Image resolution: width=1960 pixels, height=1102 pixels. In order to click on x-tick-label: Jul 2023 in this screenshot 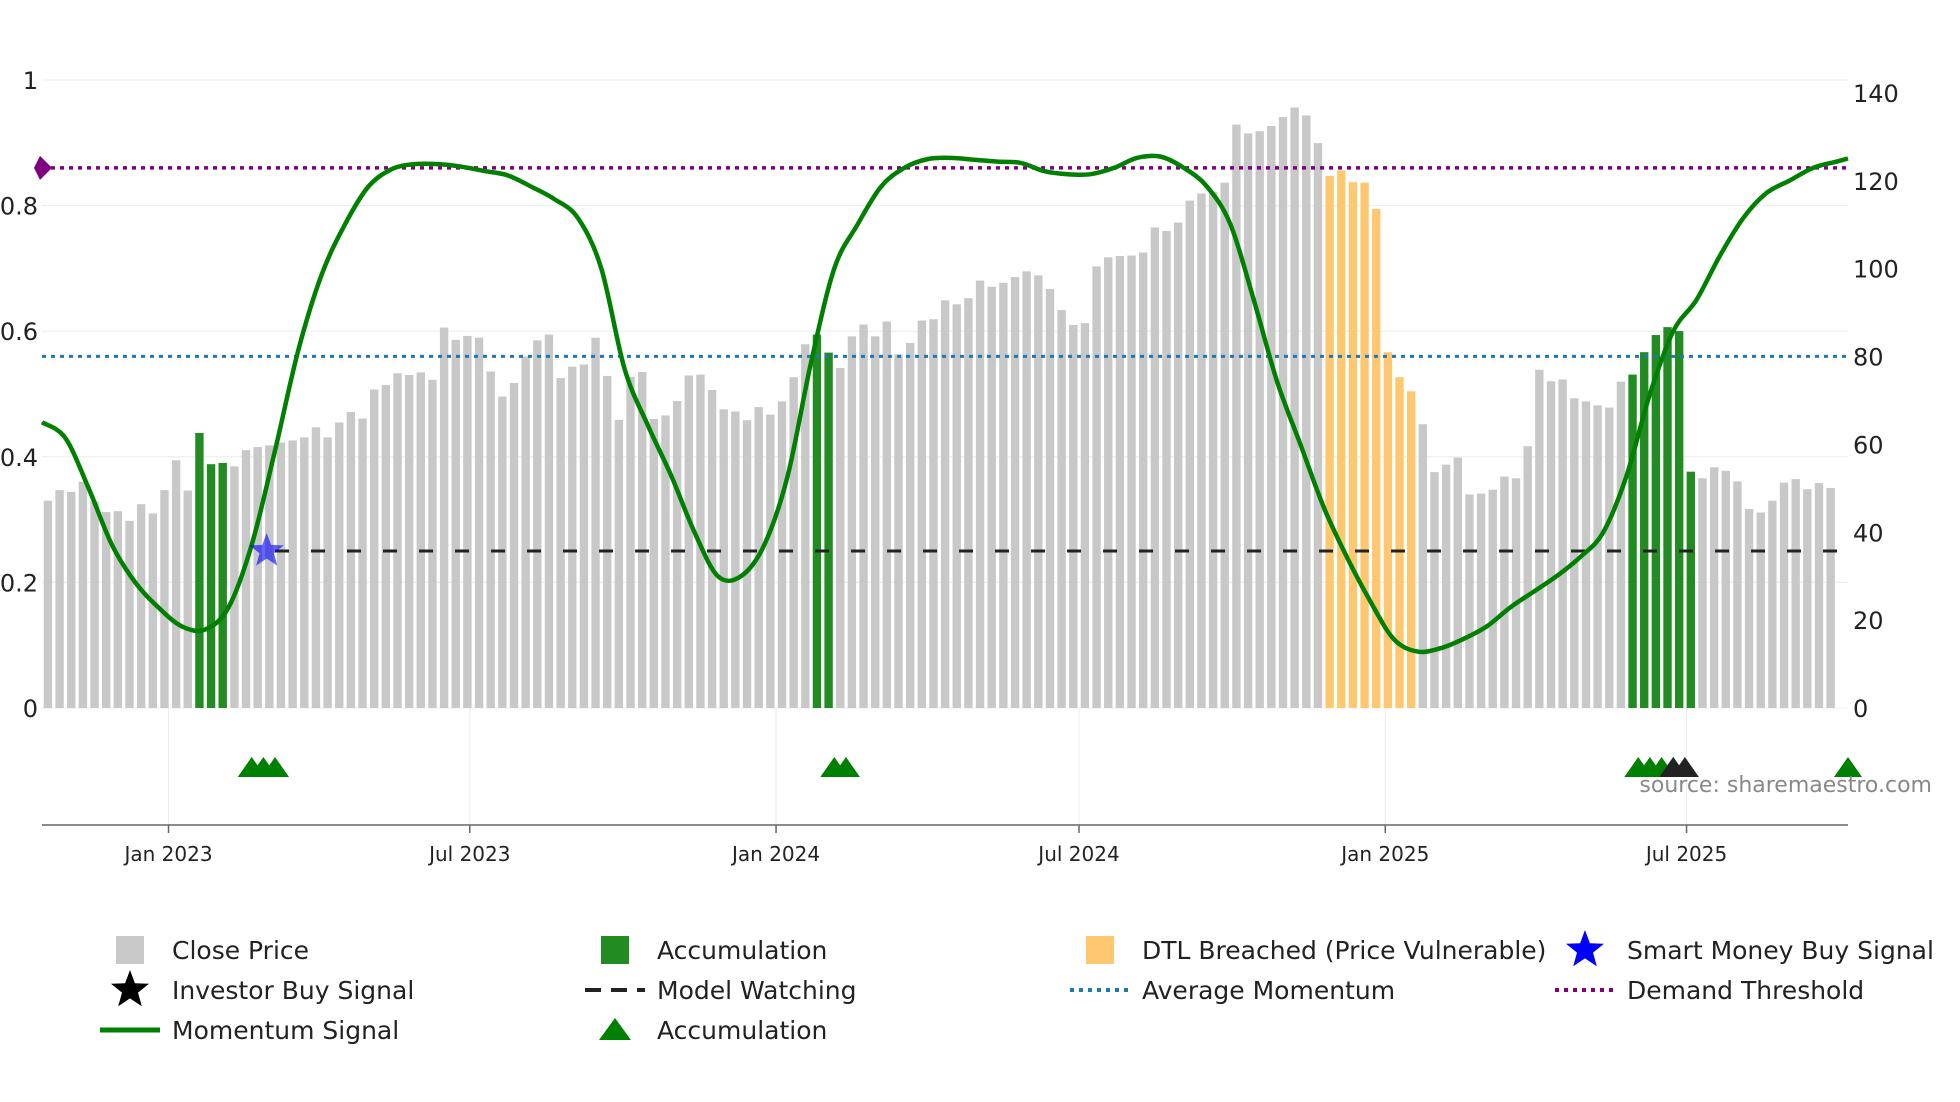, I will do `click(468, 854)`.